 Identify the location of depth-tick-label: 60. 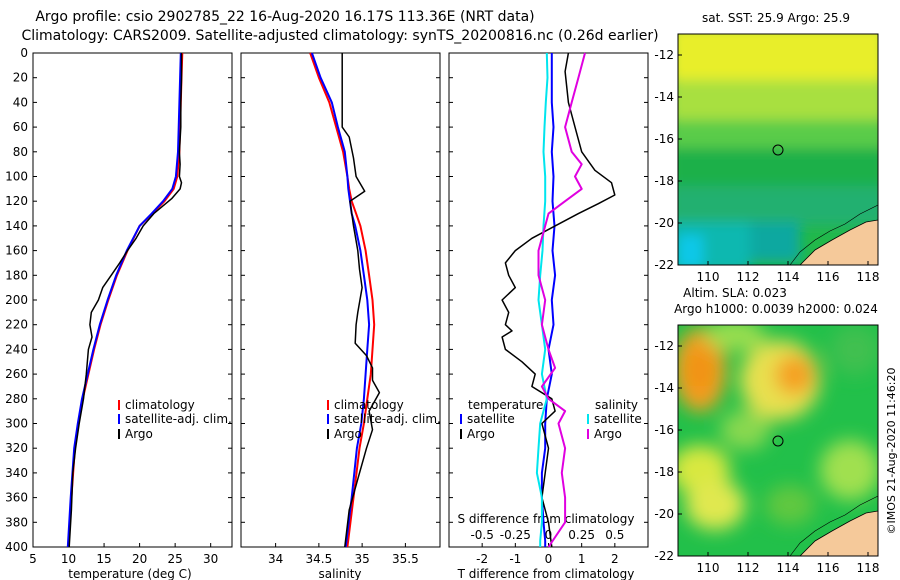
(20, 127).